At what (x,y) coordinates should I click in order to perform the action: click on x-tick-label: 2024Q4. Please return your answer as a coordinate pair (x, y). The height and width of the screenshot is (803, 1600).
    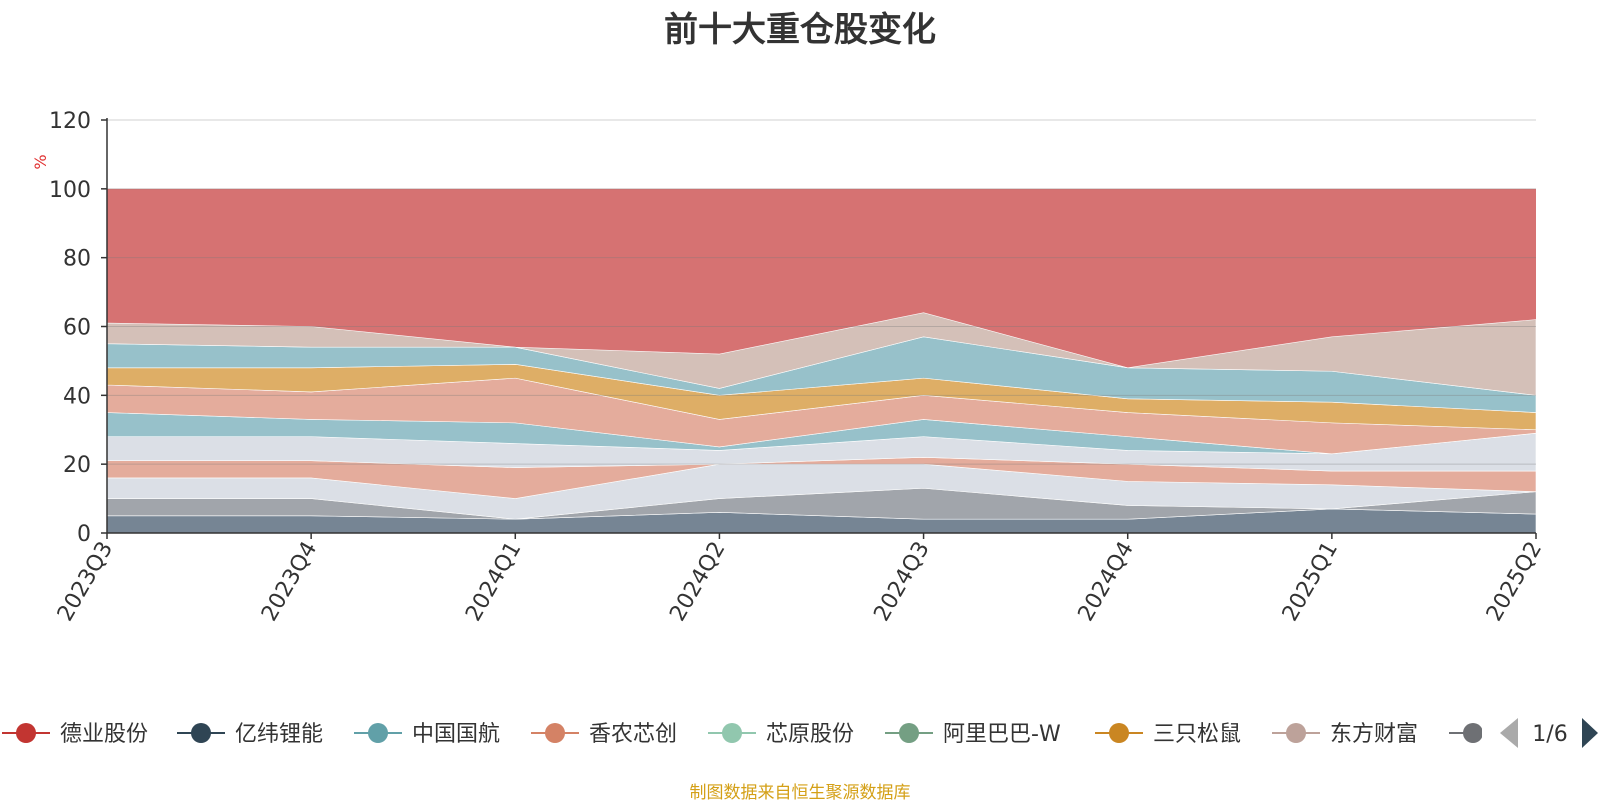
    Looking at the image, I should click on (1106, 582).